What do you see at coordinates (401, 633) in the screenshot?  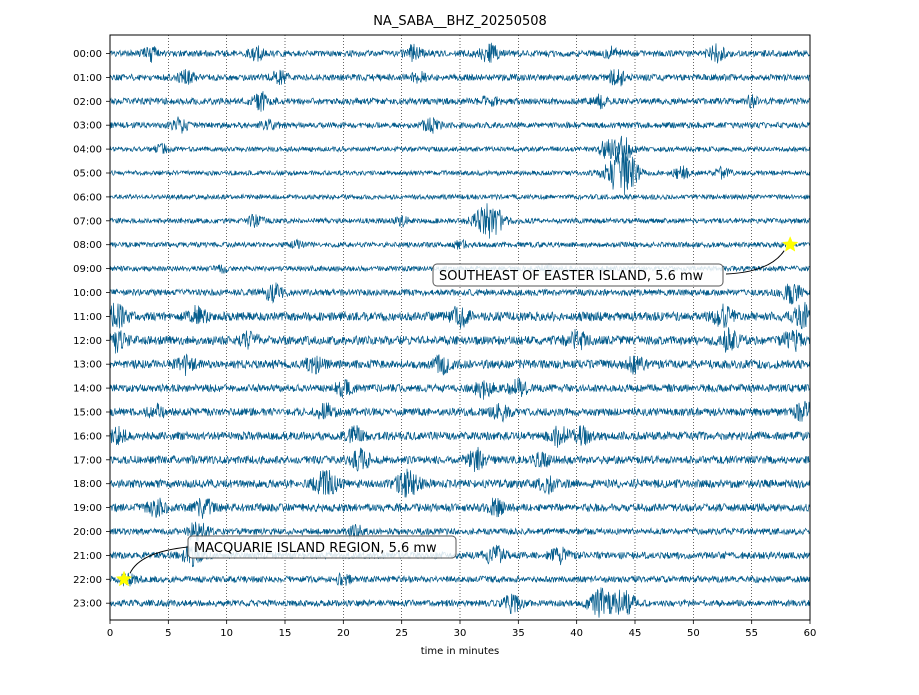 I see `x-tick-label: 25` at bounding box center [401, 633].